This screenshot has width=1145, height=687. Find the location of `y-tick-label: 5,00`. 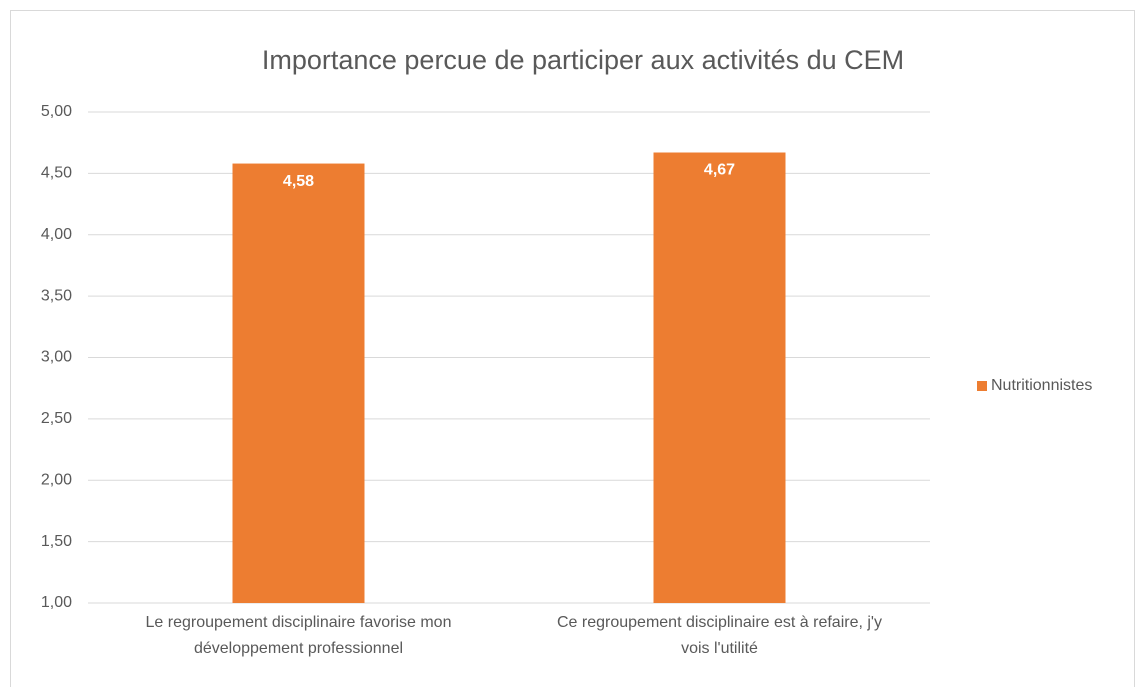

y-tick-label: 5,00 is located at coordinates (56, 111).